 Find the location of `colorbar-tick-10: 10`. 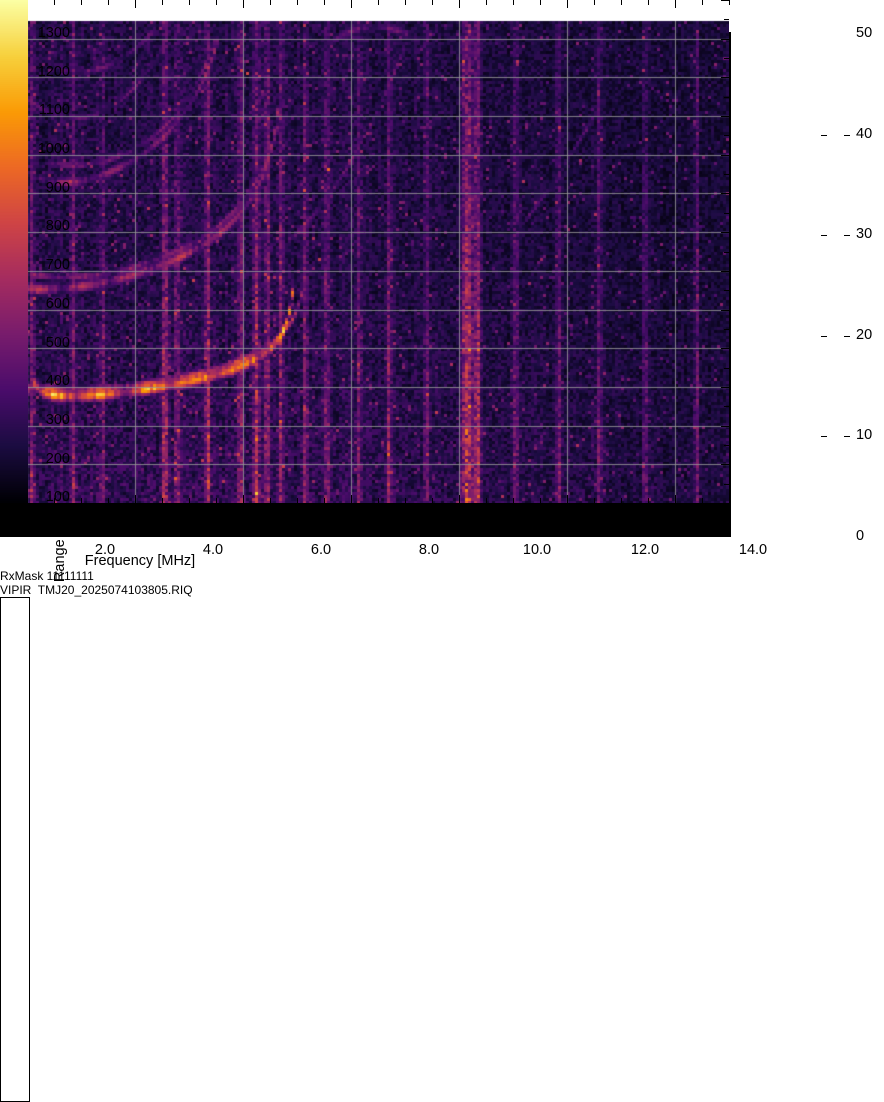

colorbar-tick-10: 10 is located at coordinates (864, 435).